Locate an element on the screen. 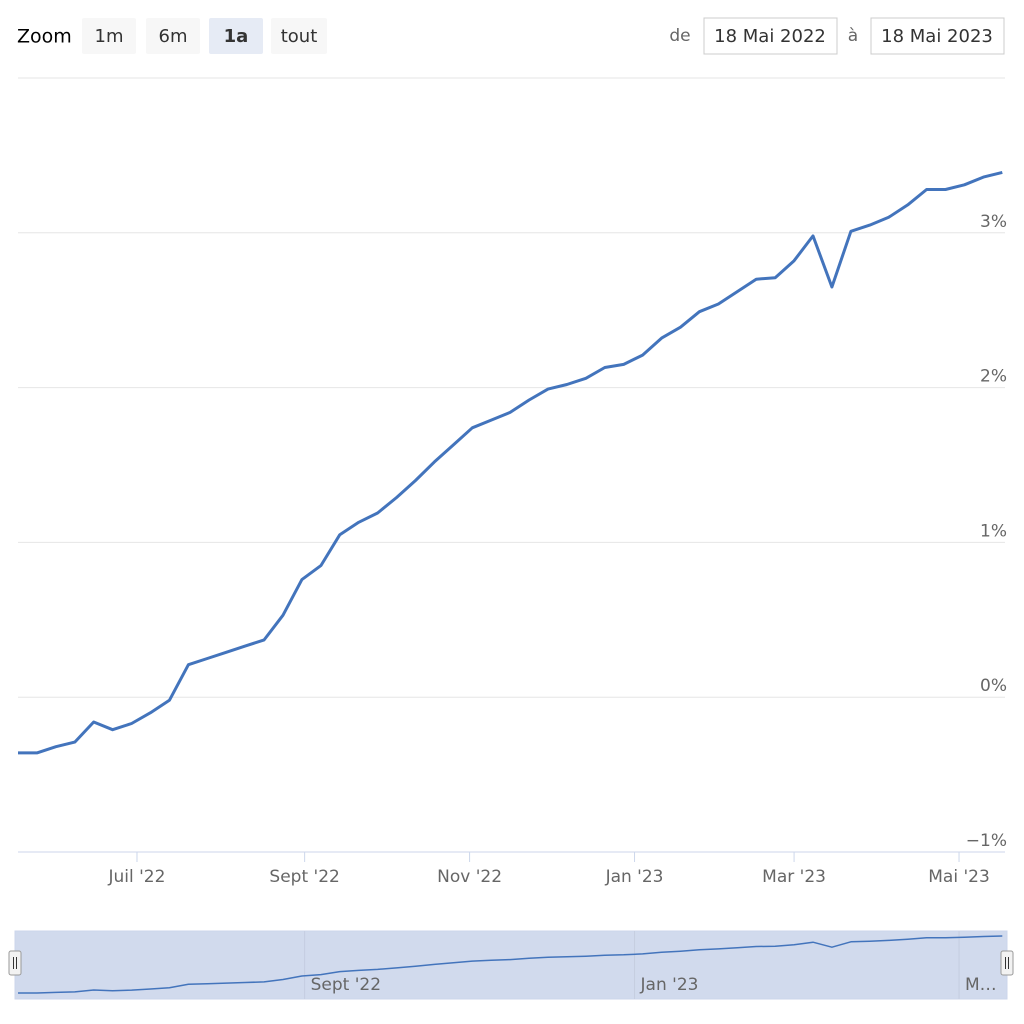 Image resolution: width=1024 pixels, height=1024 pixels. y-tick-label: 0% is located at coordinates (993, 686).